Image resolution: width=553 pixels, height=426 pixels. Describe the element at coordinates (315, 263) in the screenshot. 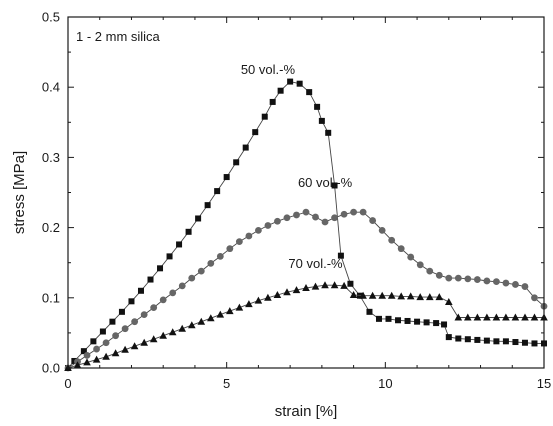

I see `series-label-70-vol: 70 vol.-%` at that location.